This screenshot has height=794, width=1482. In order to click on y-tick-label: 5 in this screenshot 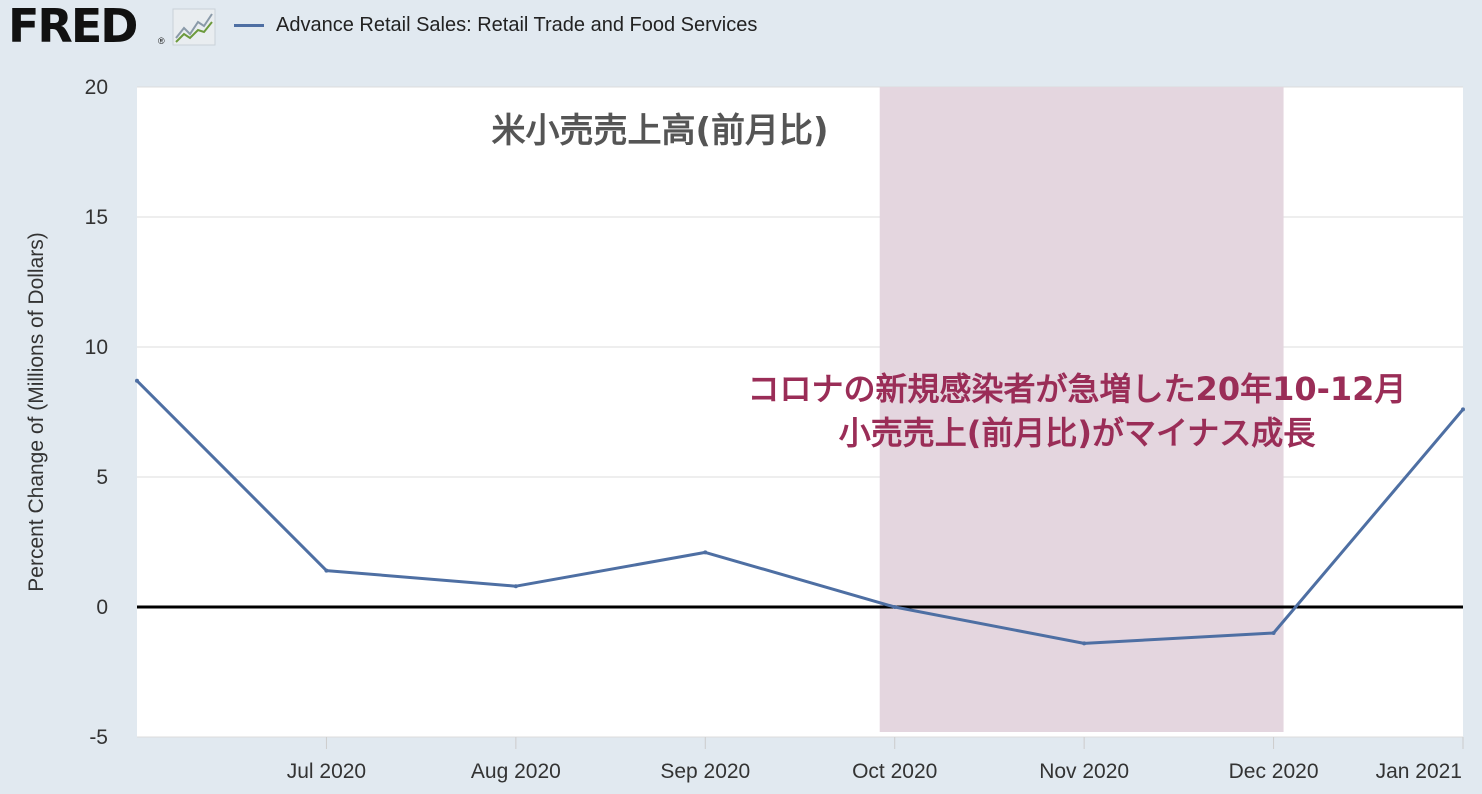, I will do `click(102, 477)`.